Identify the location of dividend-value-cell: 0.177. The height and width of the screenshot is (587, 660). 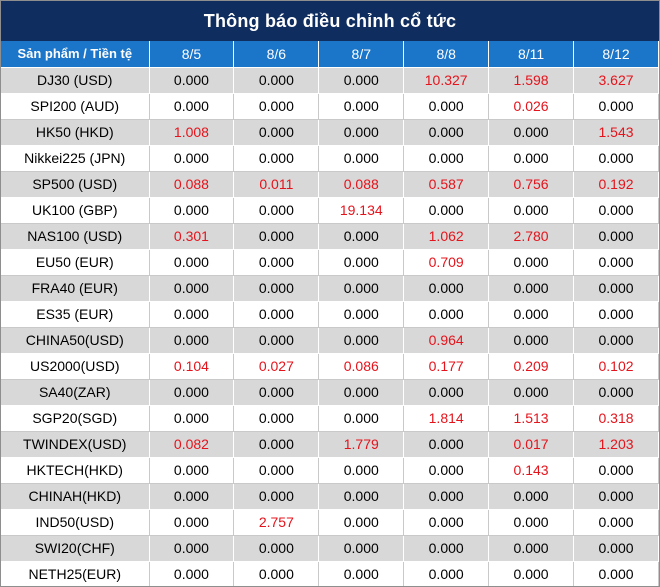
(446, 366).